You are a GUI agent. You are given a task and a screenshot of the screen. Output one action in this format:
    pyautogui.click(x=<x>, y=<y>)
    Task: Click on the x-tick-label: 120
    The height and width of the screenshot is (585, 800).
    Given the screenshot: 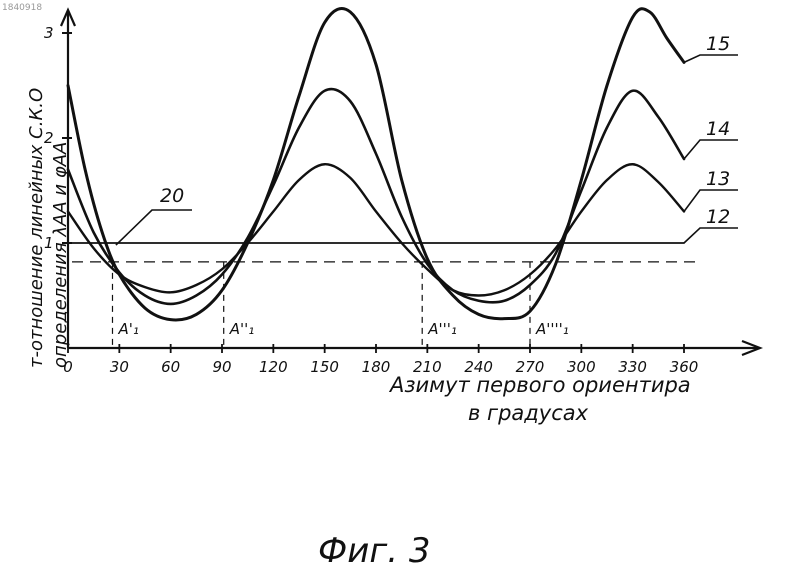 What is the action you would take?
    pyautogui.click(x=273, y=367)
    